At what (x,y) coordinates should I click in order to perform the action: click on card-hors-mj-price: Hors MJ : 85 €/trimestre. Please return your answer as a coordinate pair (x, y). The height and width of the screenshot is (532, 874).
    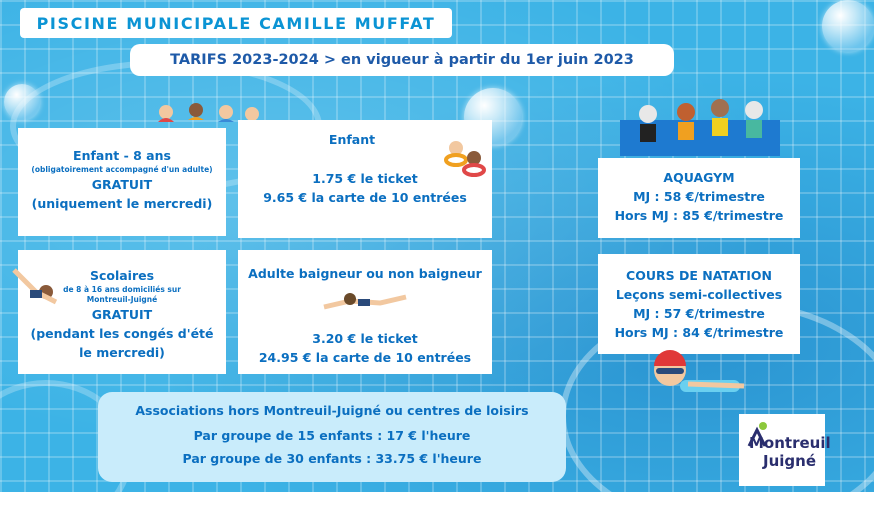
    Looking at the image, I should click on (699, 215).